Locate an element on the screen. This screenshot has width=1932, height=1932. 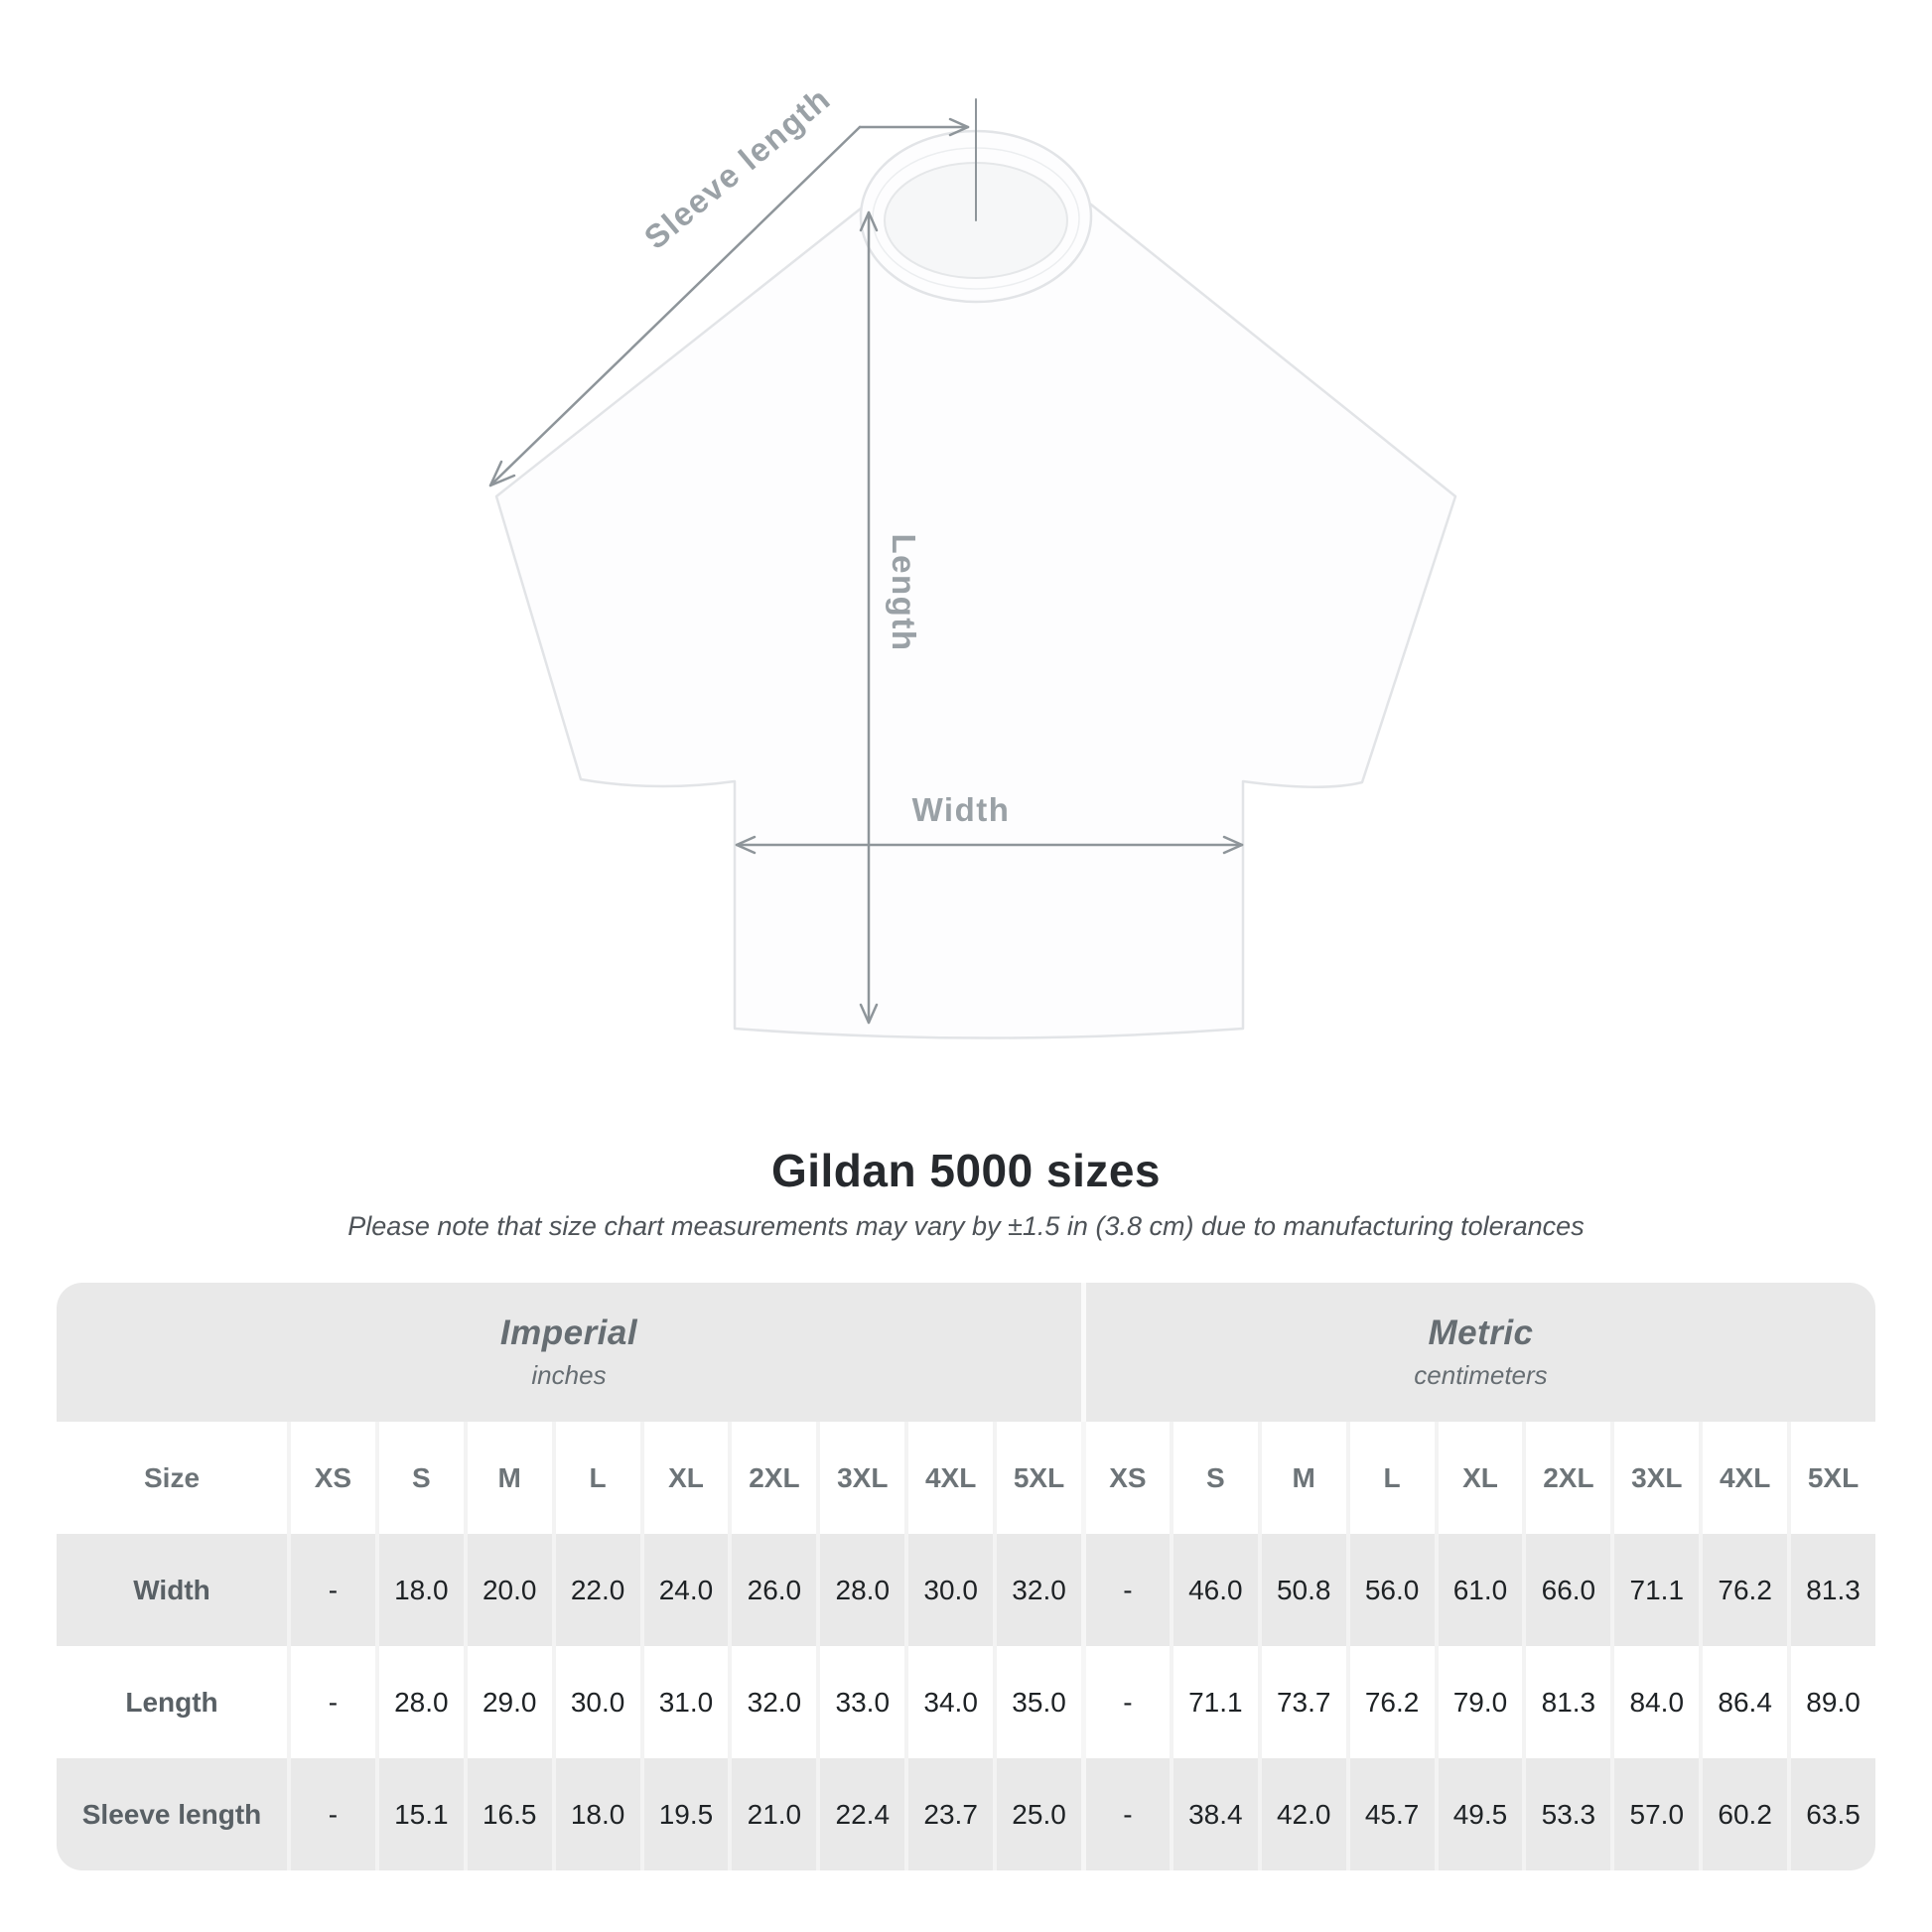
metric-section-header: Metric centimeters is located at coordinates (1478, 1353).